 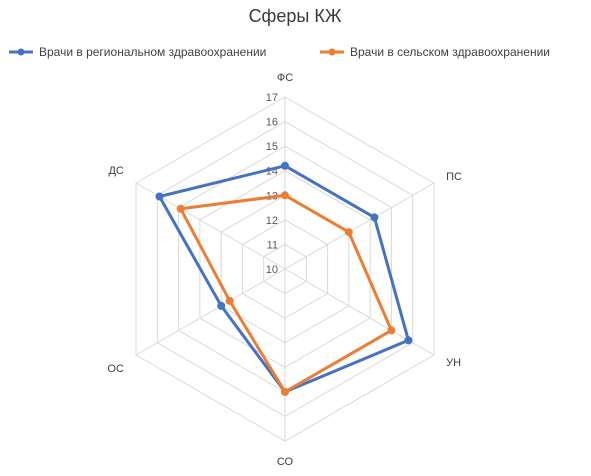 I want to click on legend-label-rural: Врачи в сельском здравоохранении, so click(x=450, y=52).